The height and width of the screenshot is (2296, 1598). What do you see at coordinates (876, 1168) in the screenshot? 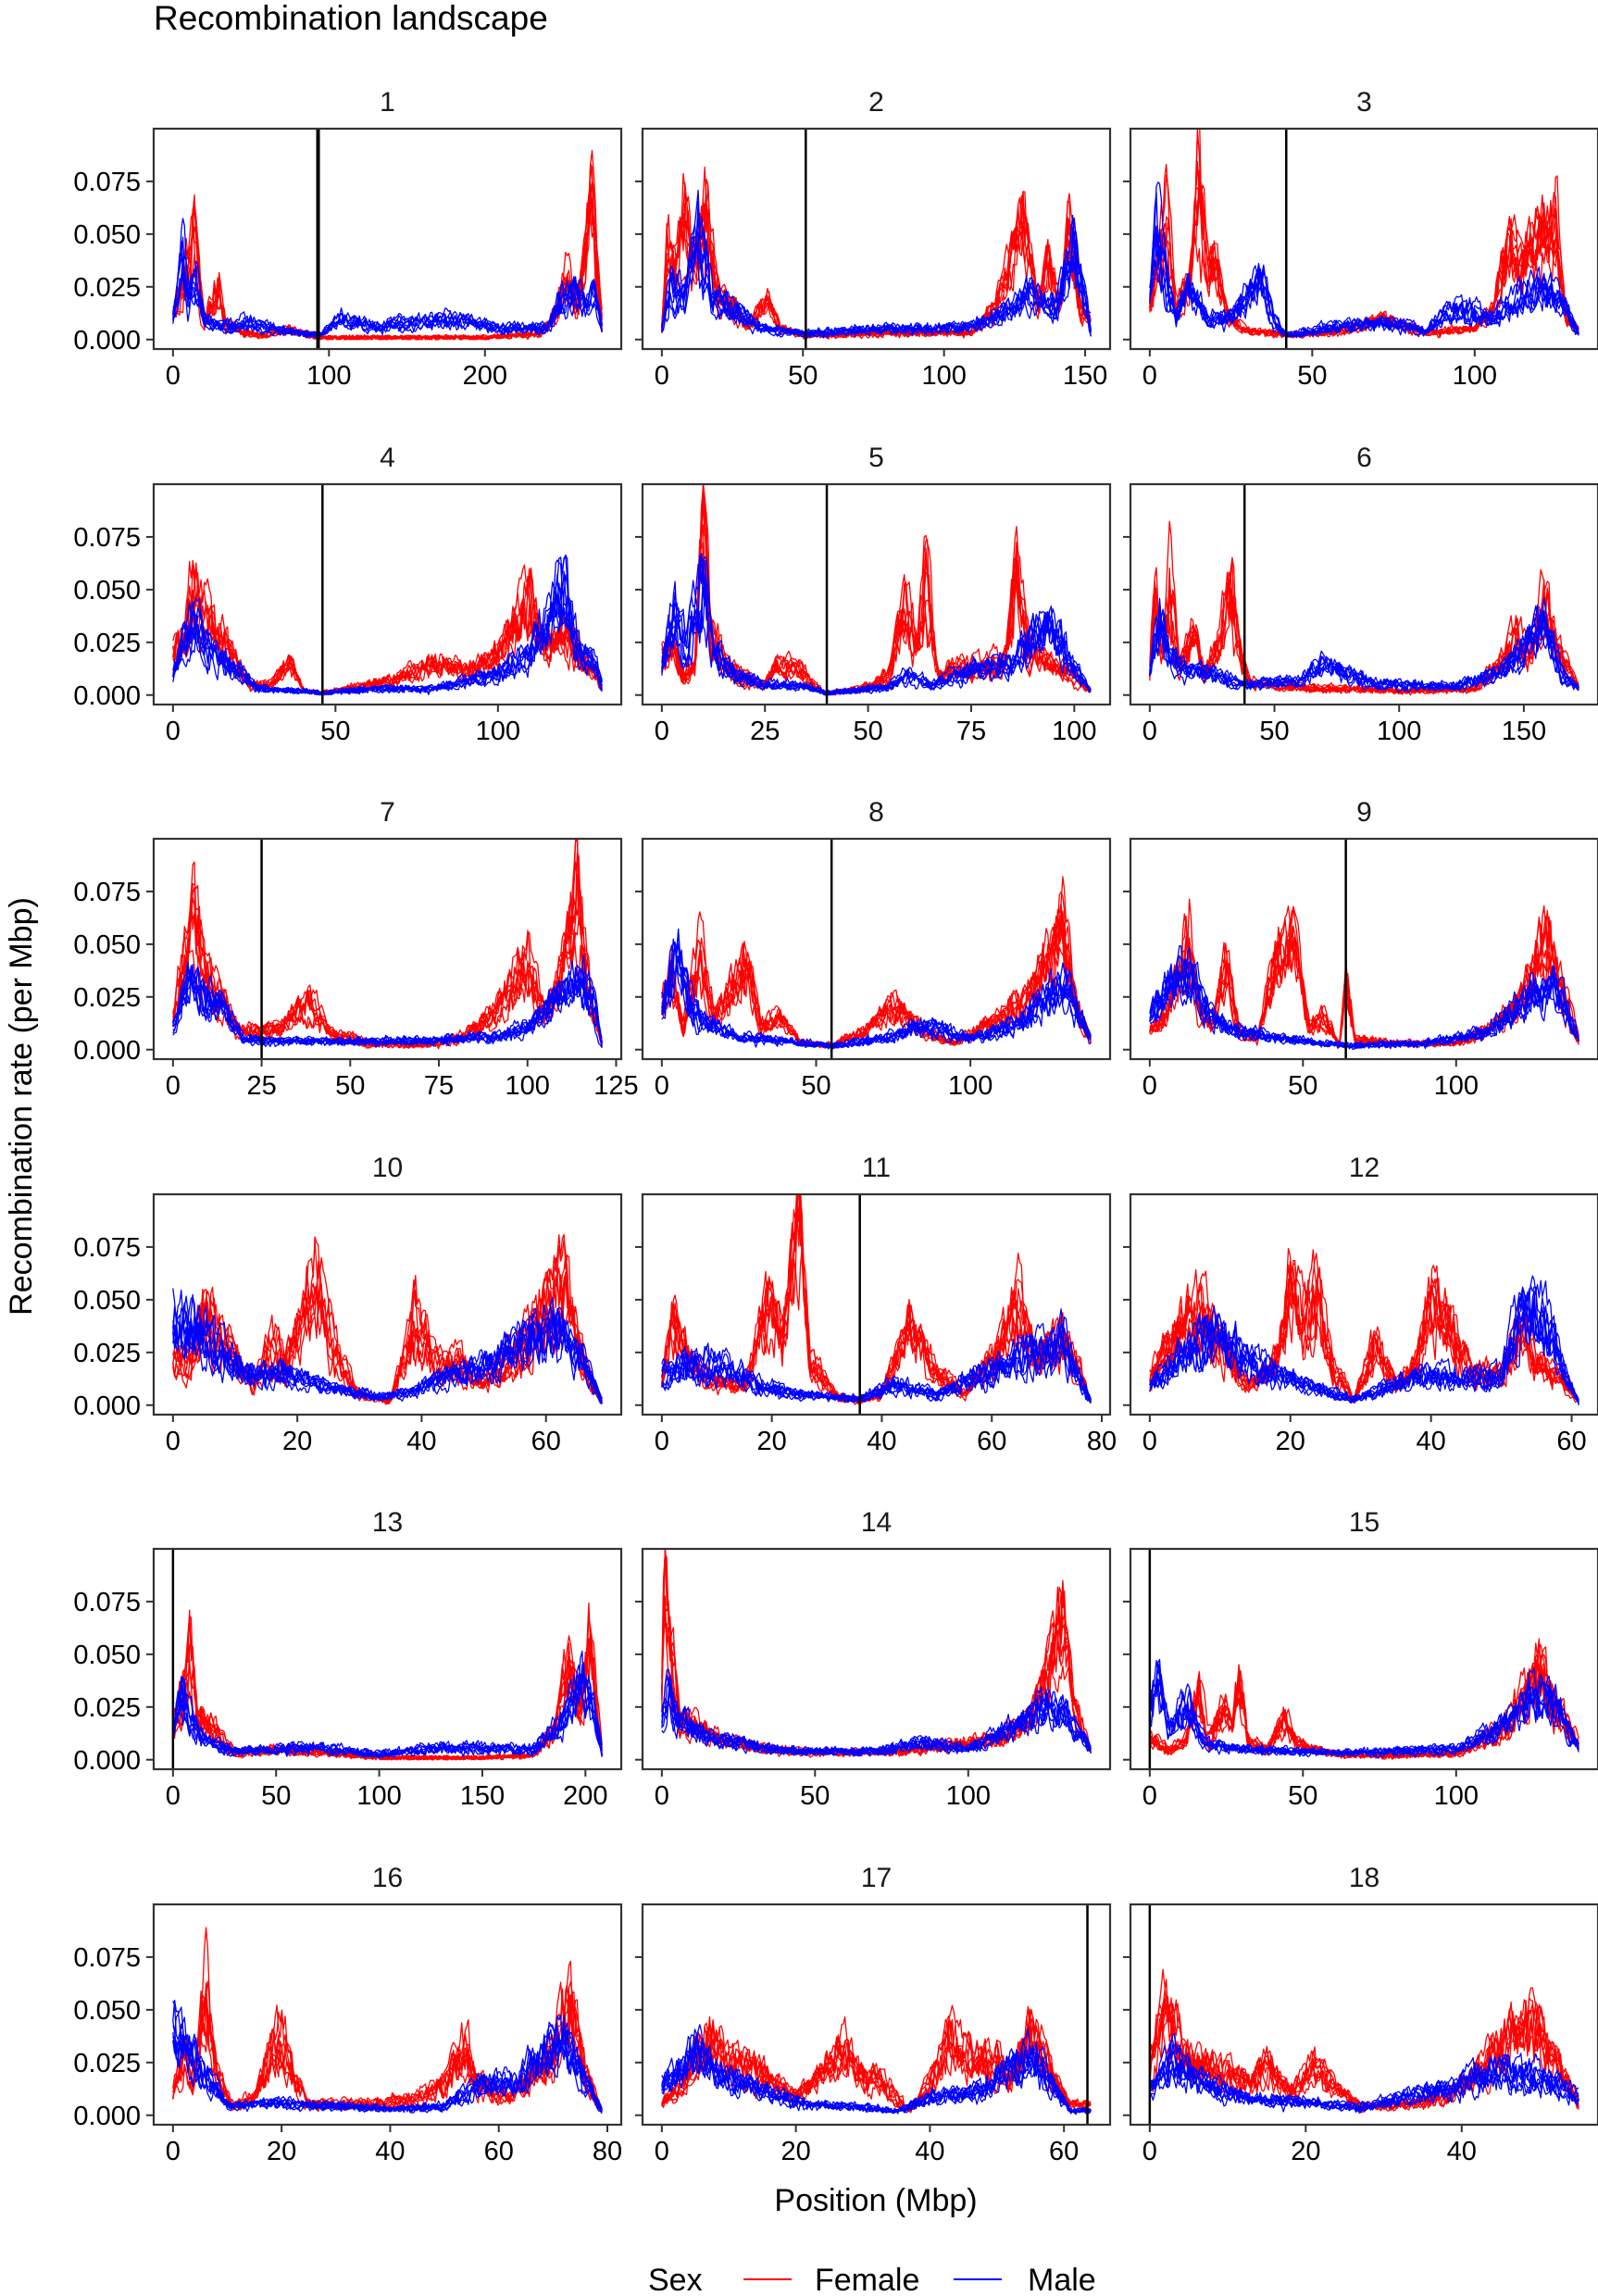
I see `panel-strip-label: 11` at bounding box center [876, 1168].